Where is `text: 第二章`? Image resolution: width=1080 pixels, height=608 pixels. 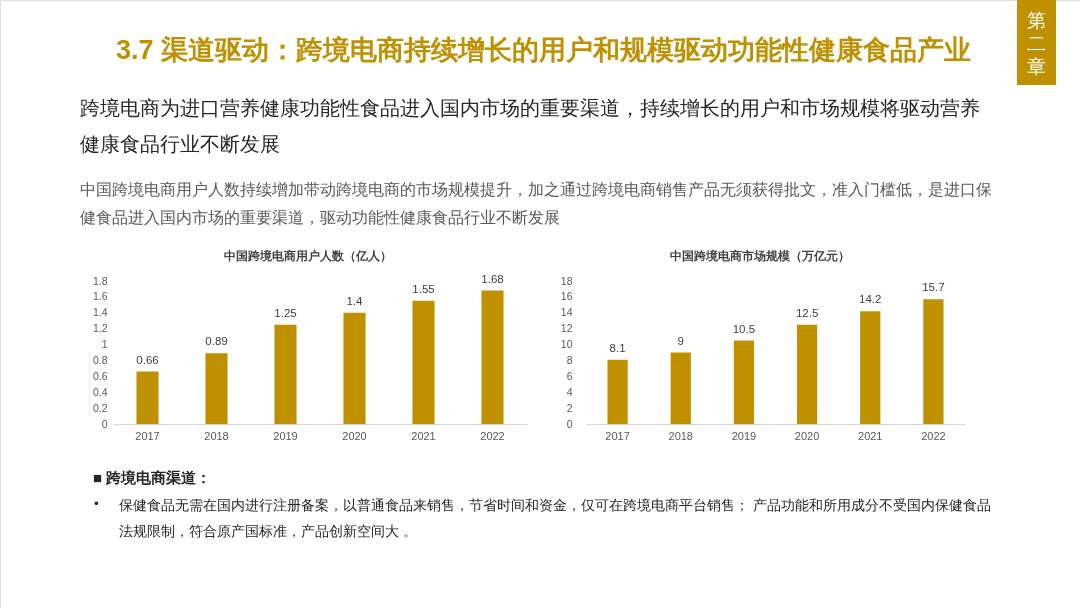
text: 第二章 is located at coordinates (1036, 44).